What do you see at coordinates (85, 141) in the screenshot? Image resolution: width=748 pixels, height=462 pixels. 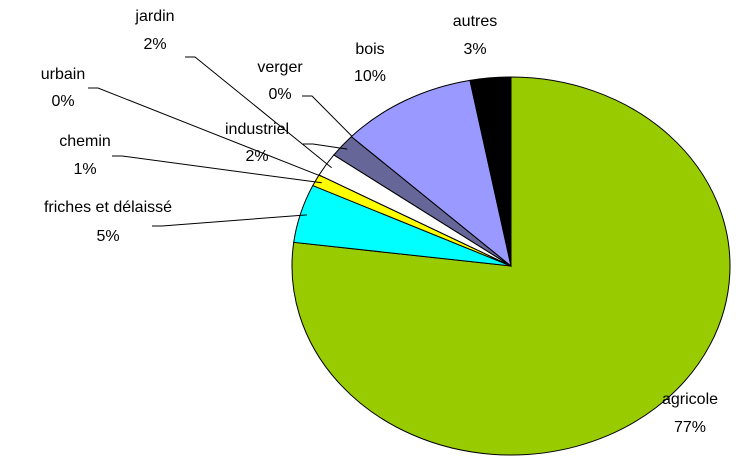 I see `slice-label: chemin` at bounding box center [85, 141].